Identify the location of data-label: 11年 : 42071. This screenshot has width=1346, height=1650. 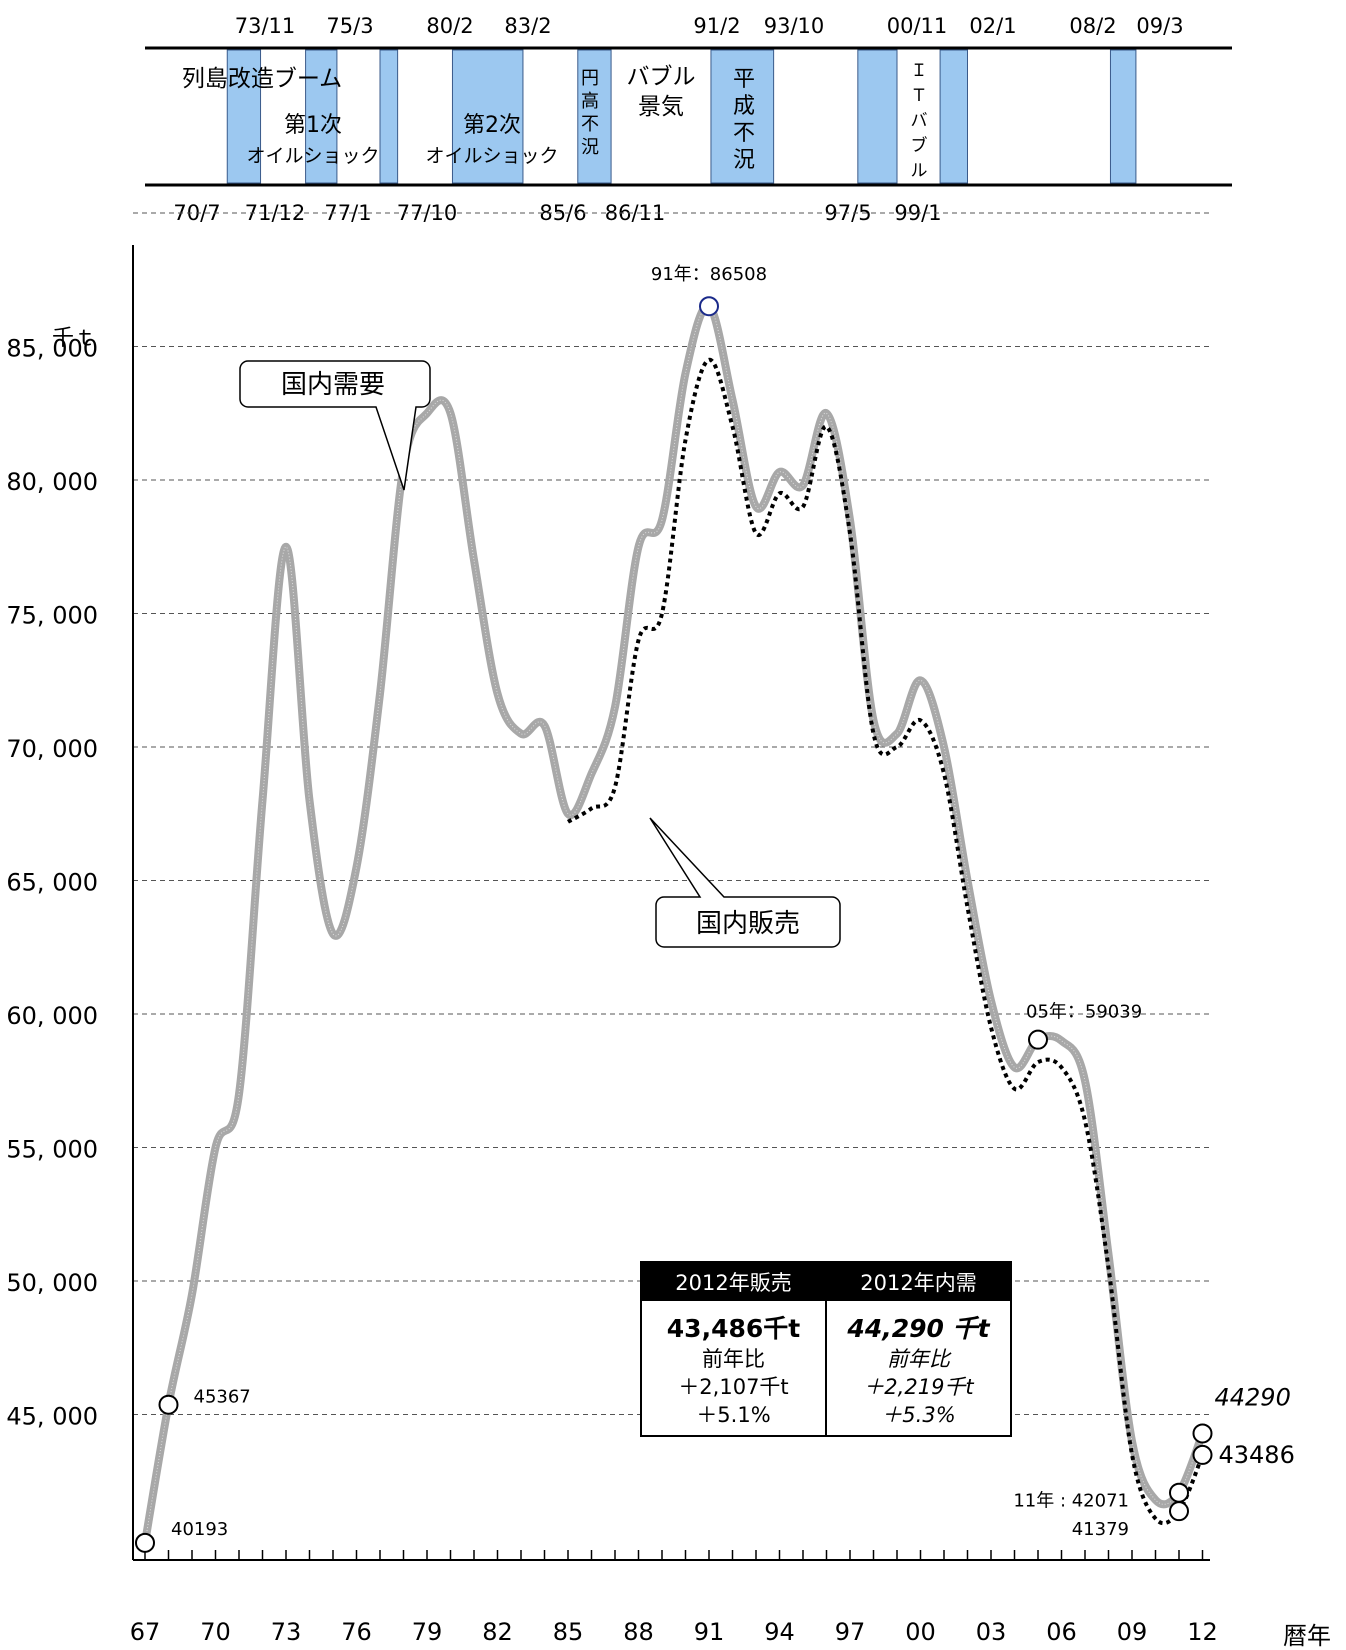
(1071, 1501).